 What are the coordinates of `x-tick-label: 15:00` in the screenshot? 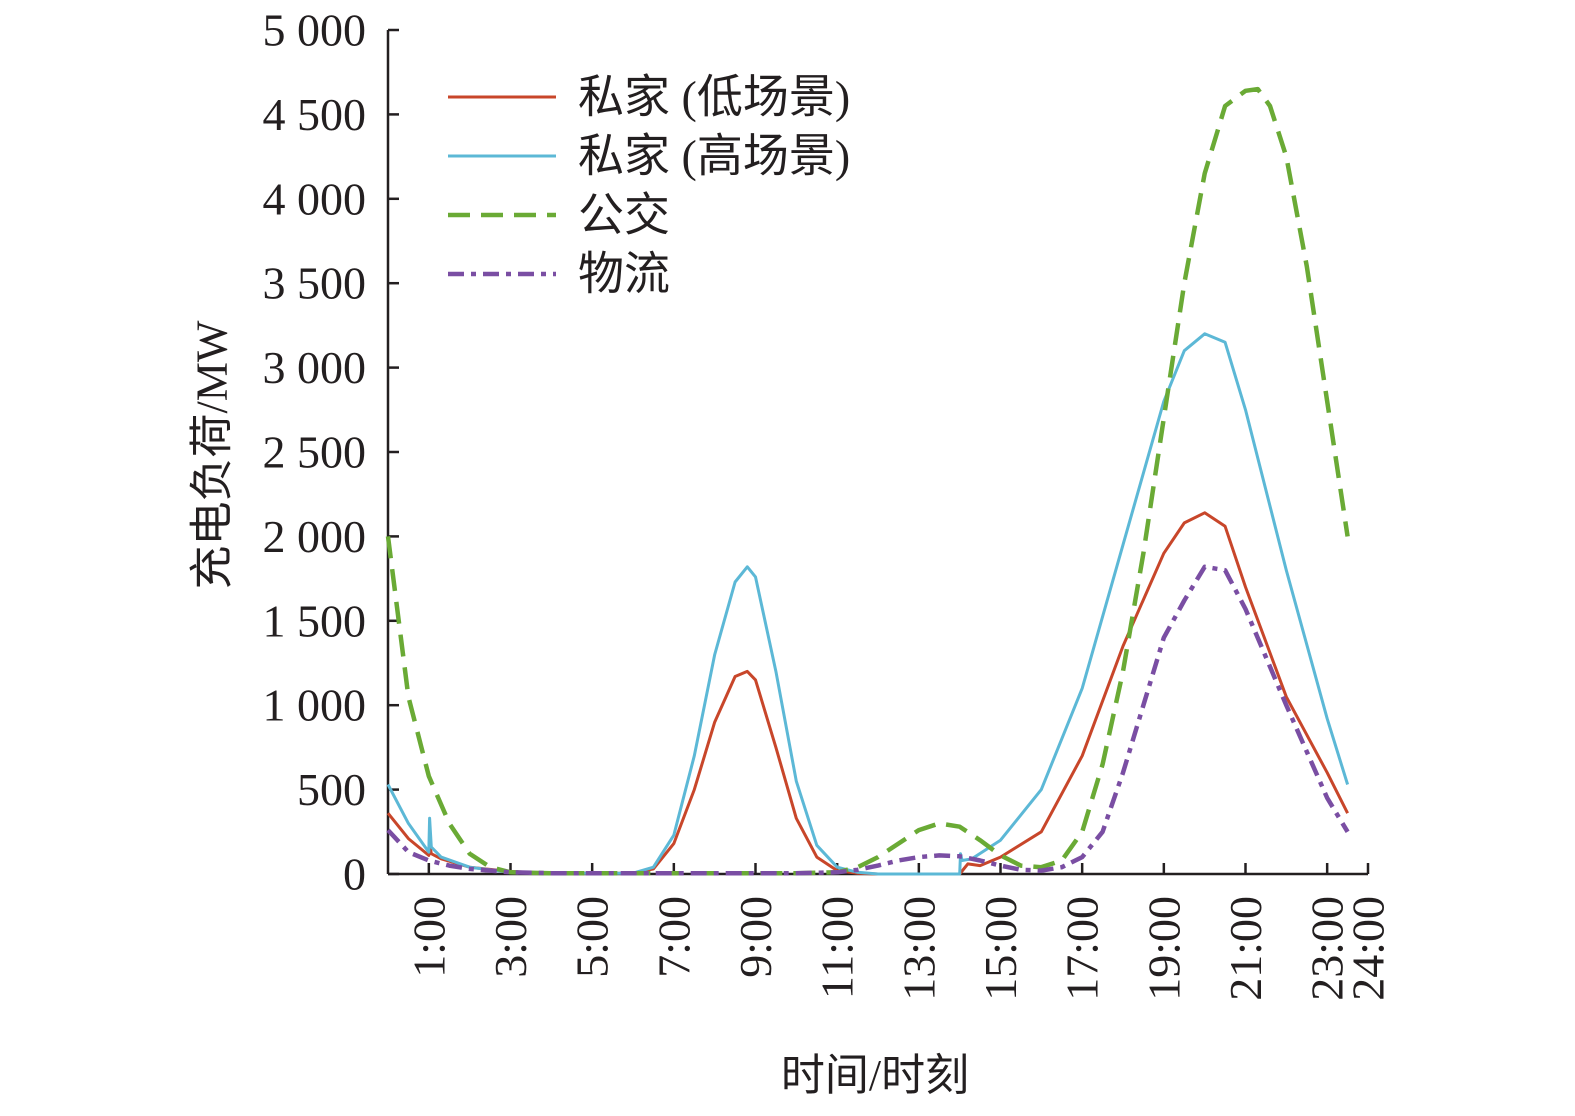 It's located at (1000, 948).